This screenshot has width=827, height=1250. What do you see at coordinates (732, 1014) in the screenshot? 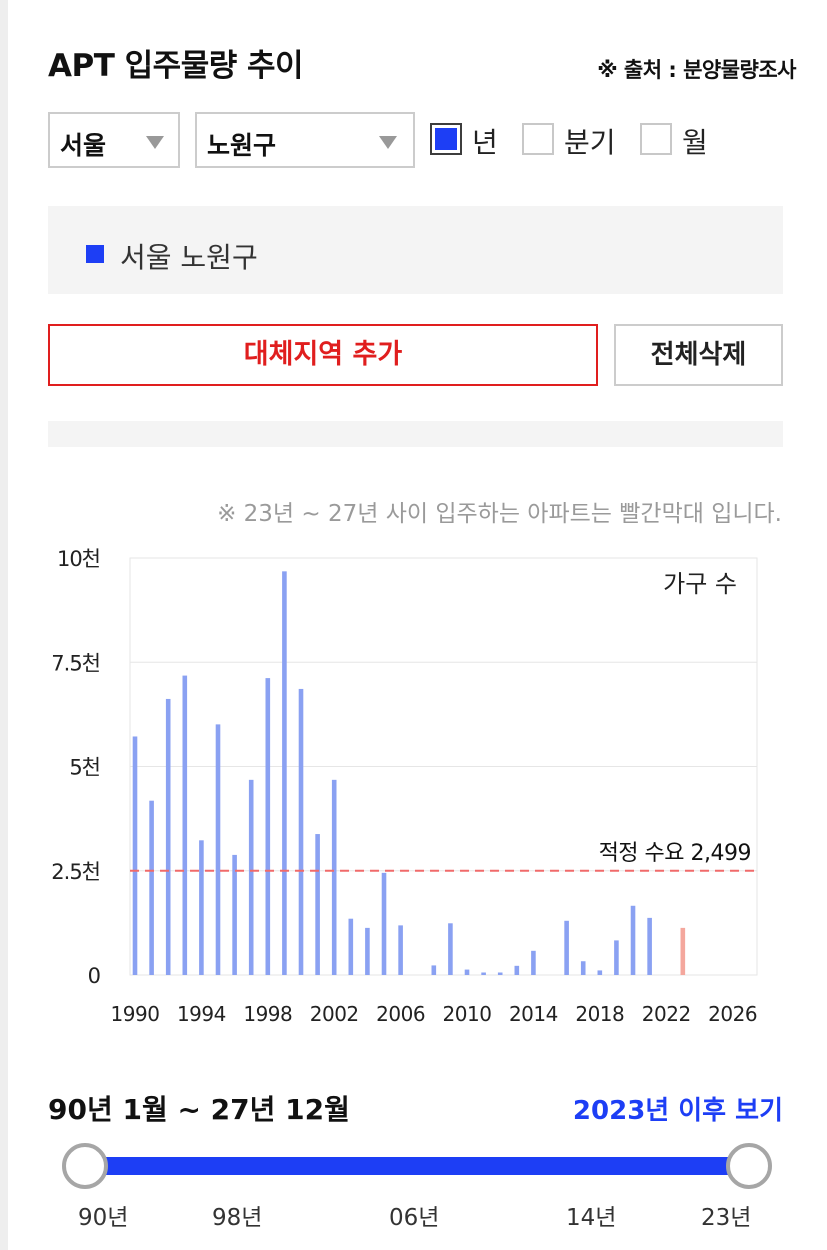
I see `x-tick-label: 2026` at bounding box center [732, 1014].